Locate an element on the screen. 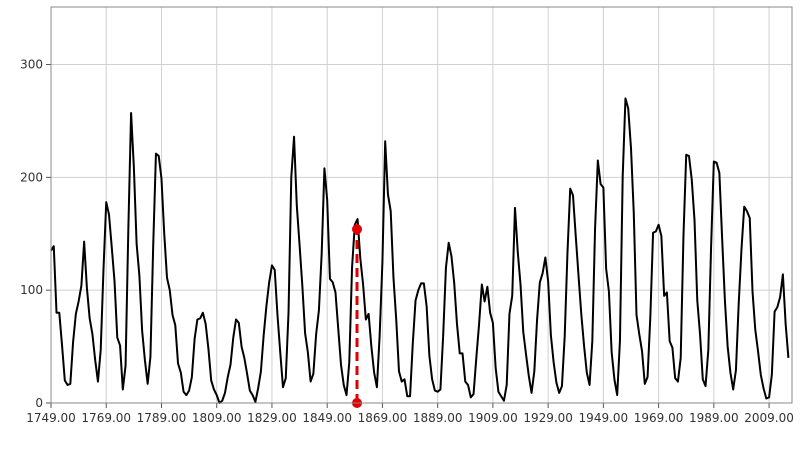 This screenshot has width=800, height=450. x-tick-label: 1909.00 is located at coordinates (493, 418).